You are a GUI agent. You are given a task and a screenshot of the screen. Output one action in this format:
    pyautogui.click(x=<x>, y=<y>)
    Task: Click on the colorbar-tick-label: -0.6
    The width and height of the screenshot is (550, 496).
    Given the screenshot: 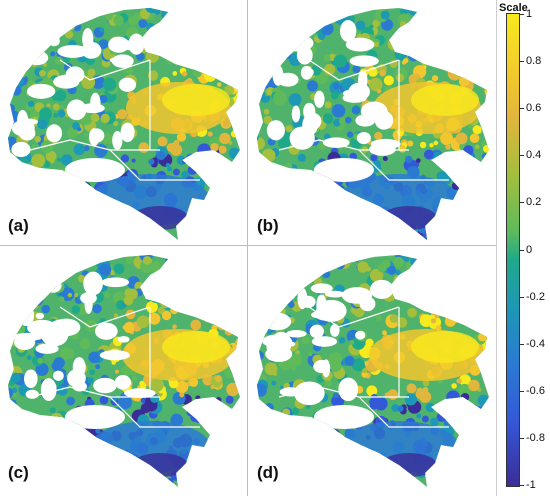 What is the action you would take?
    pyautogui.click(x=535, y=390)
    